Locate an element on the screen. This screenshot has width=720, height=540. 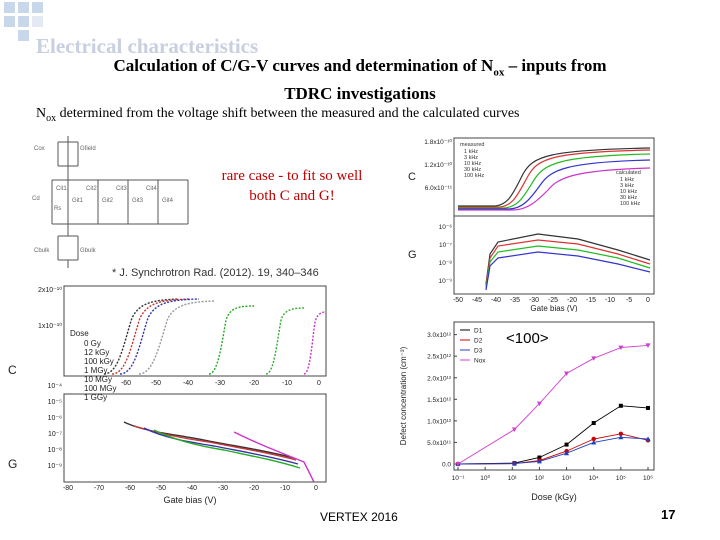
footer-conference: VERTEX 2016 is located at coordinates (359, 517).